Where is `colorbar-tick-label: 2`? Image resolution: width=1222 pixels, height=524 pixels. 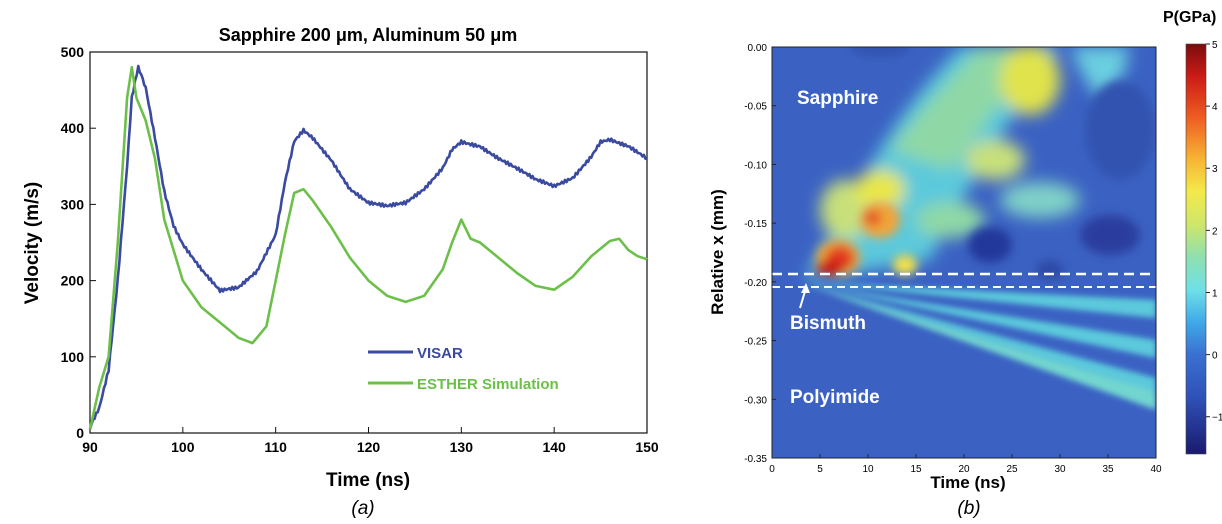
colorbar-tick-label: 2 is located at coordinates (1215, 231).